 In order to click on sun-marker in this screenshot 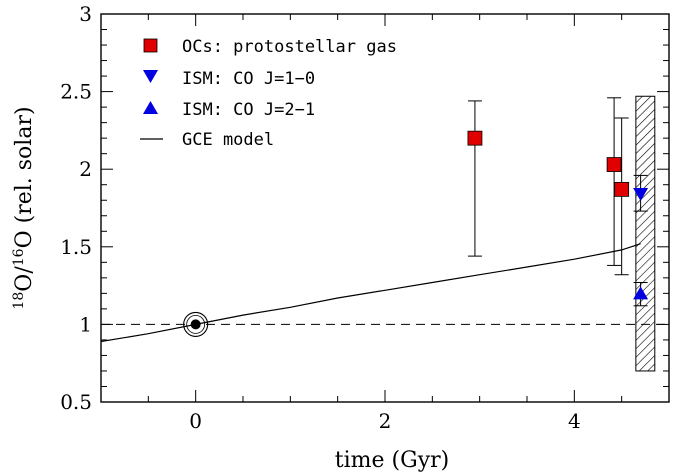, I will do `click(196, 324)`.